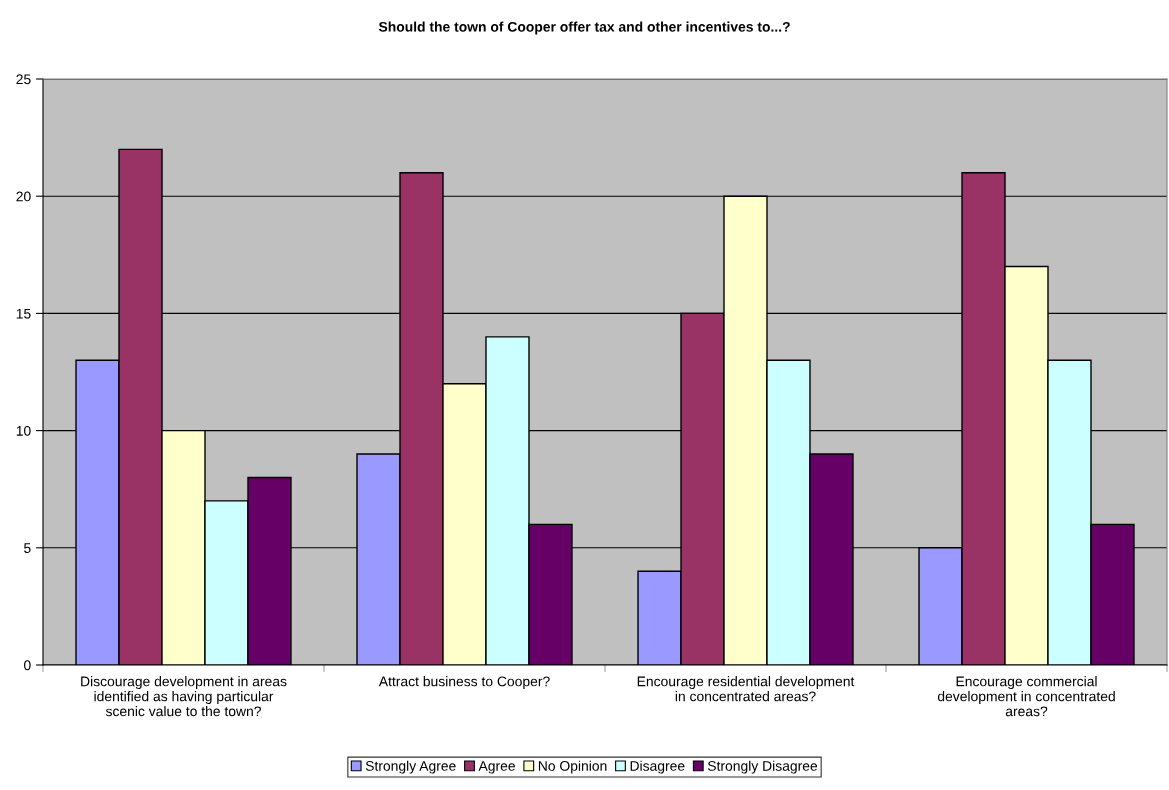  I want to click on y-tick-label: 15, so click(23, 313).